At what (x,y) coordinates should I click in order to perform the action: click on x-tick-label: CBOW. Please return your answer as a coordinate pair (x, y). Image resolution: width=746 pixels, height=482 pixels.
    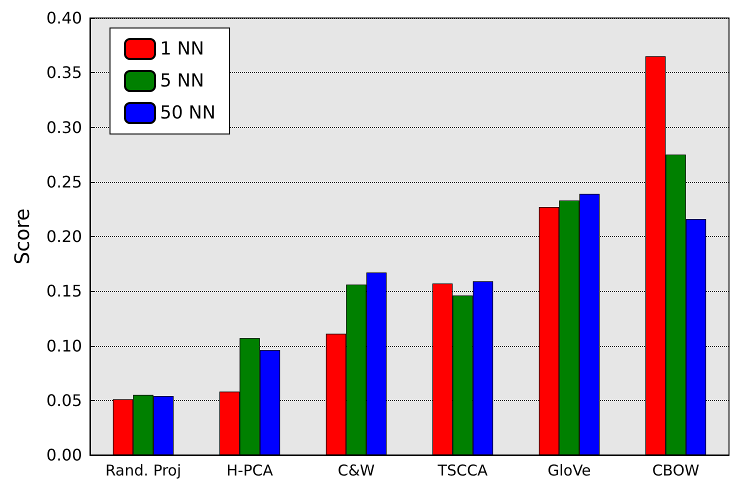
    Looking at the image, I should click on (676, 471).